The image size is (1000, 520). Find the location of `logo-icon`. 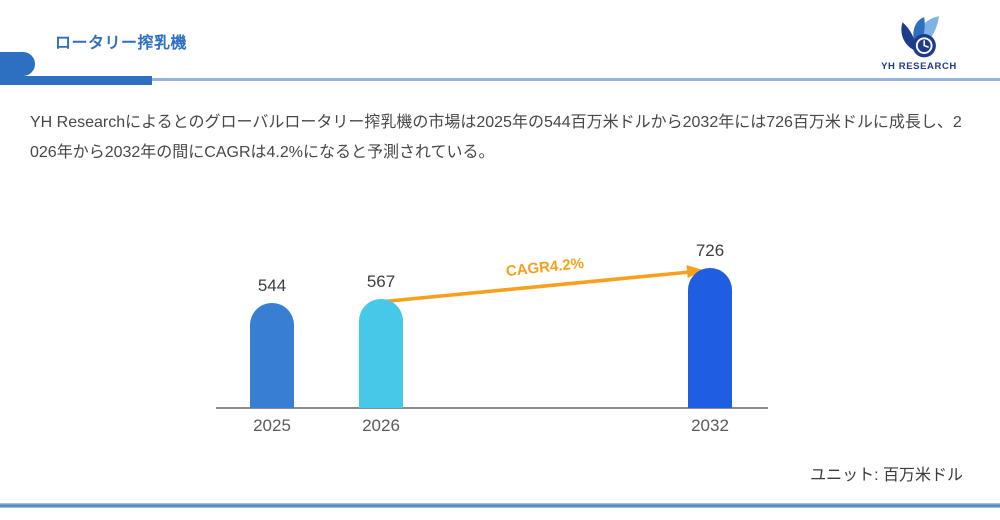

logo-icon is located at coordinates (919, 37).